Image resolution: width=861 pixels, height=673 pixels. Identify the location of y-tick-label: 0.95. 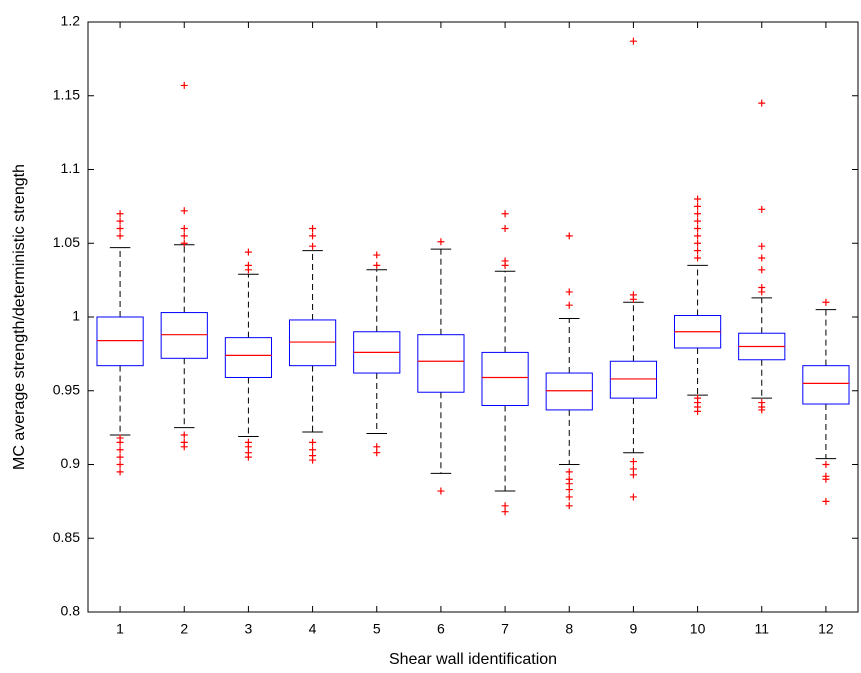
(66, 389).